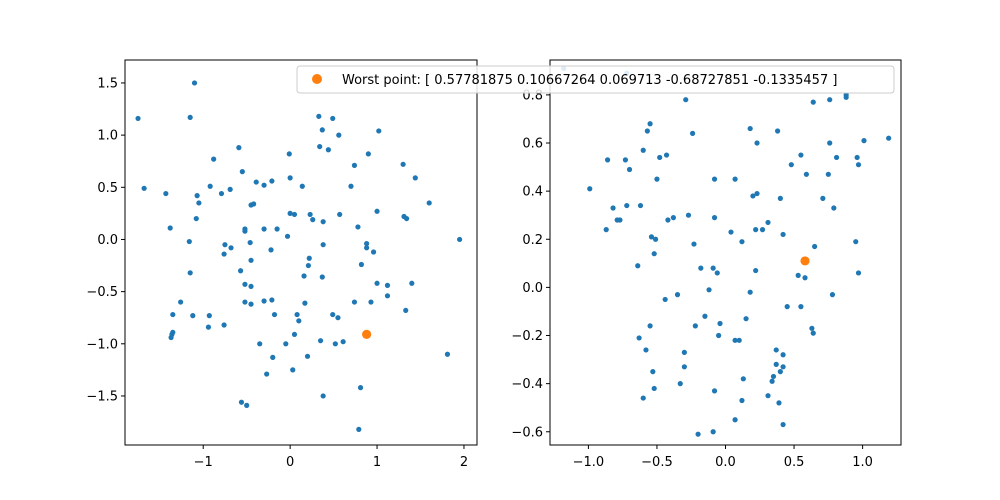  What do you see at coordinates (862, 462) in the screenshot?
I see `x-tick-label: 1.0` at bounding box center [862, 462].